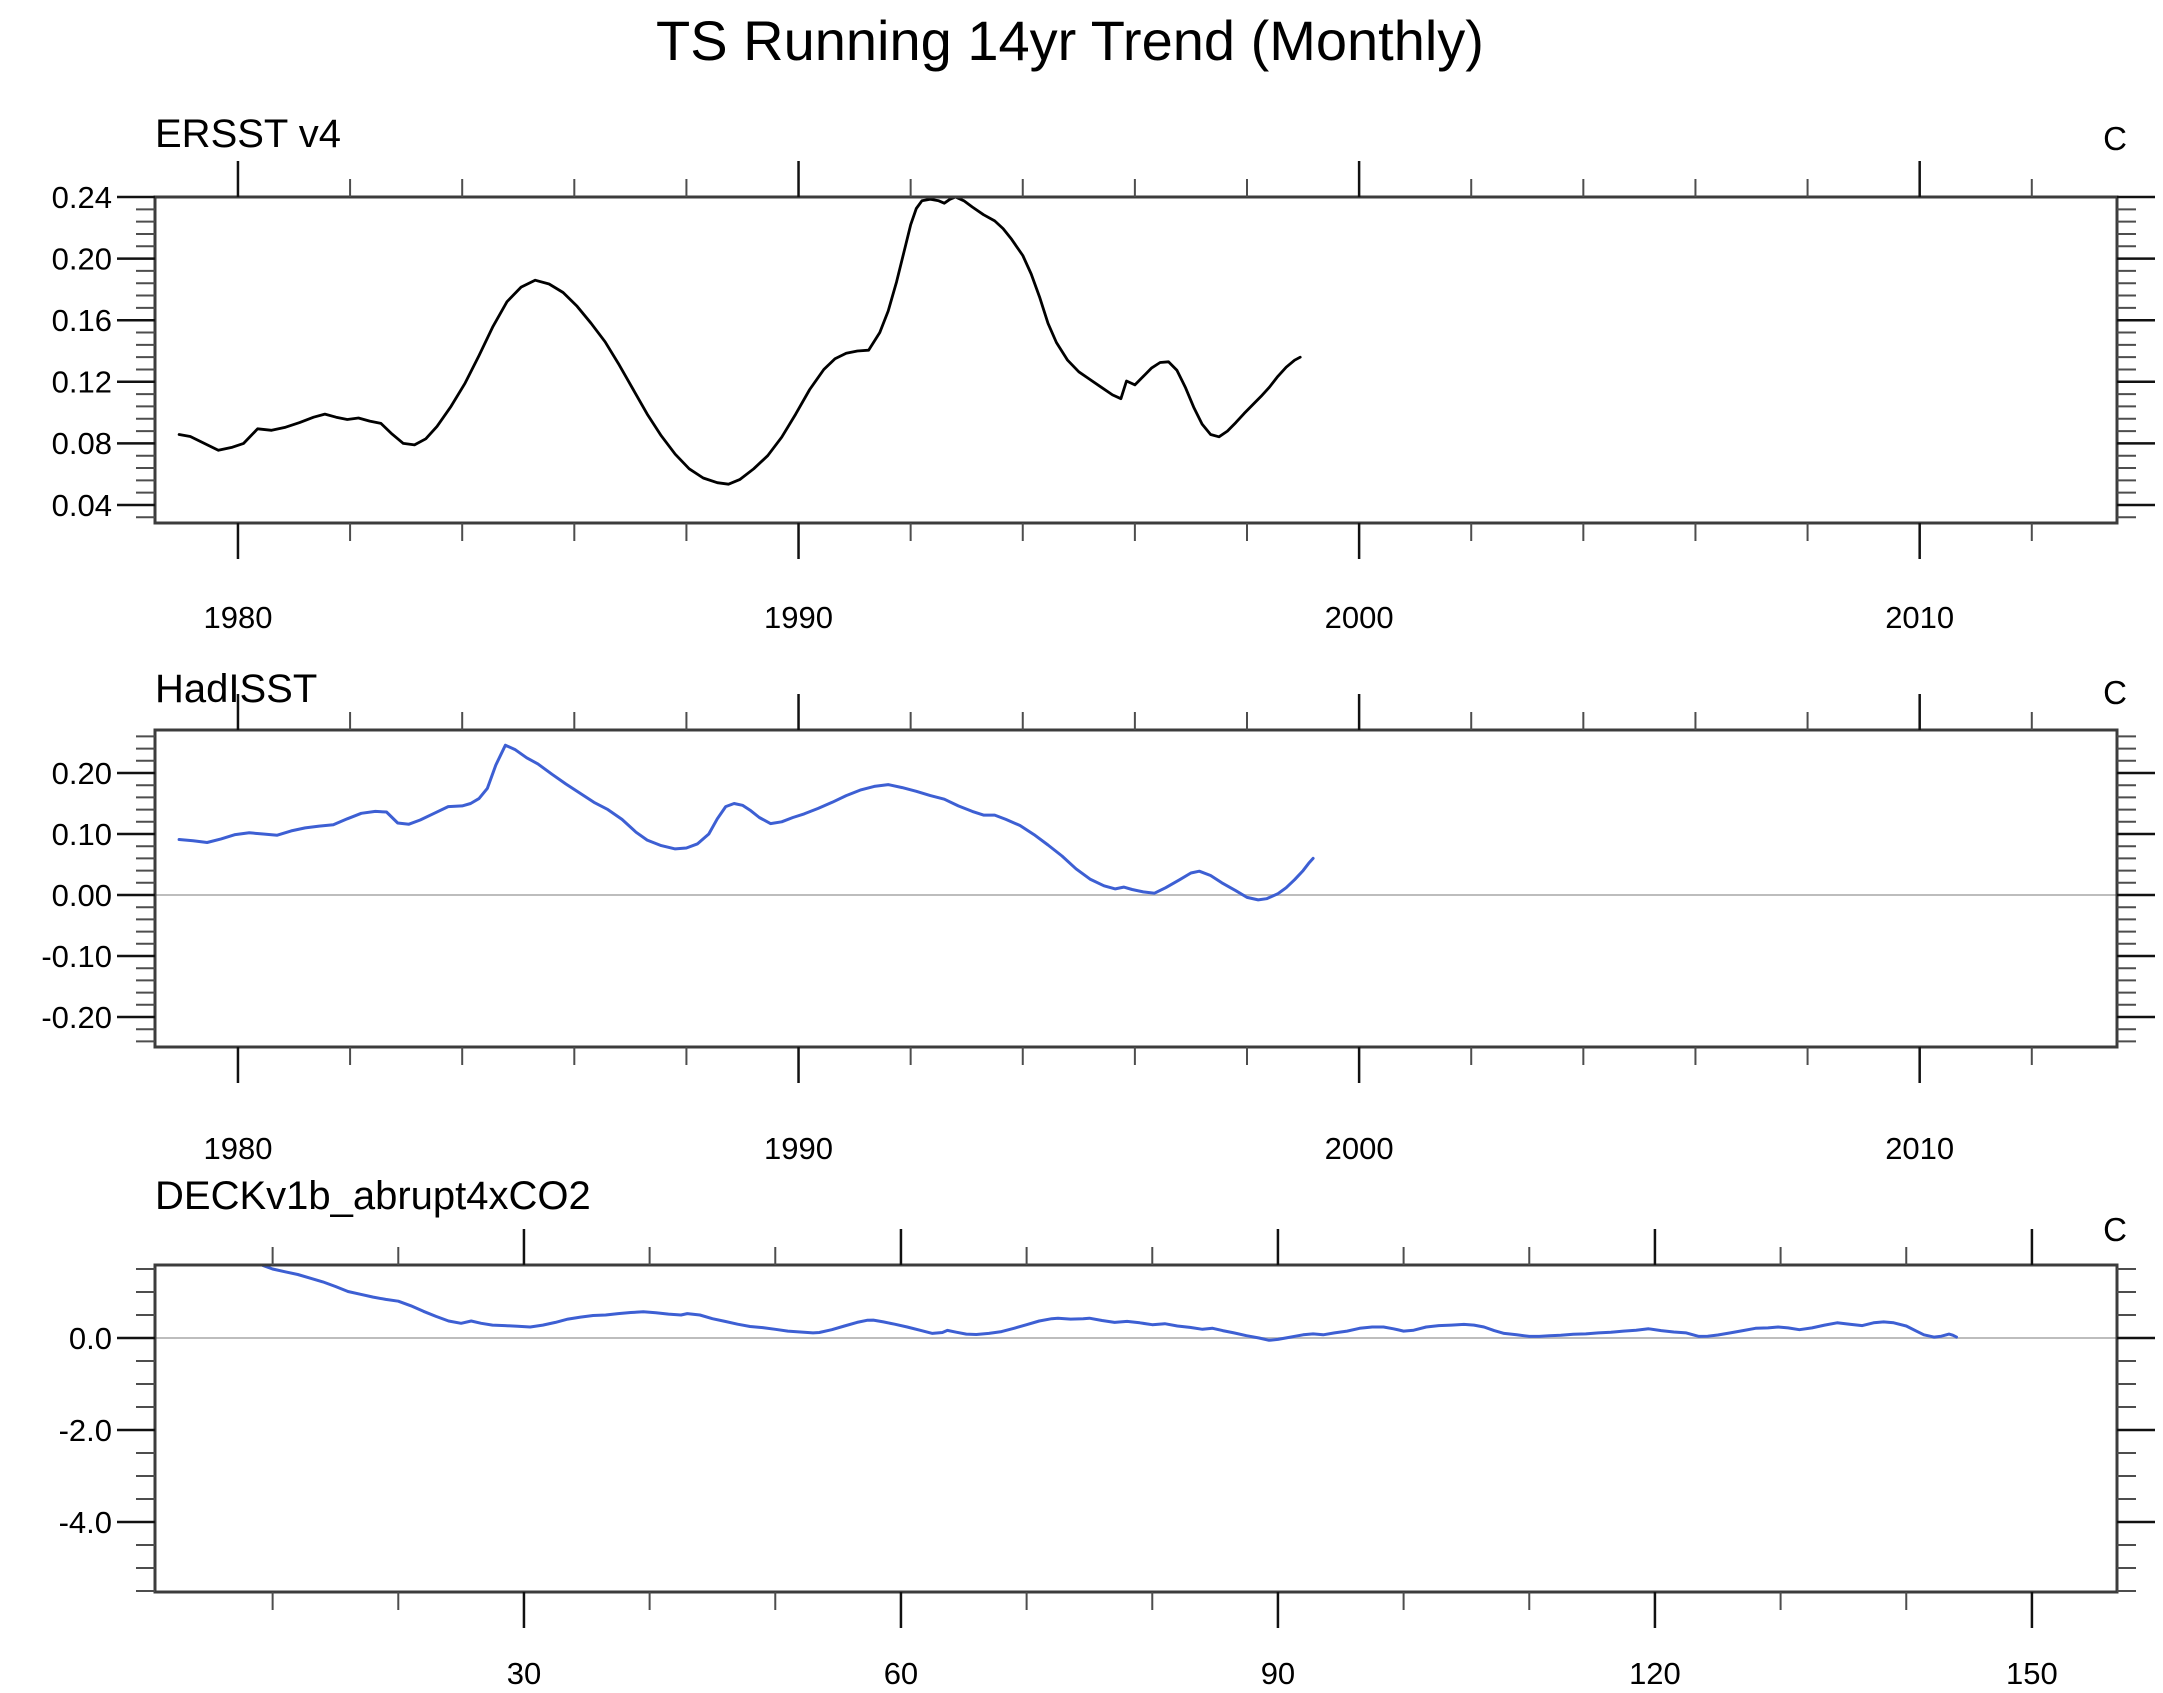  Describe the element at coordinates (1655, 1673) in the screenshot. I see `x-tick-label: 120` at that location.